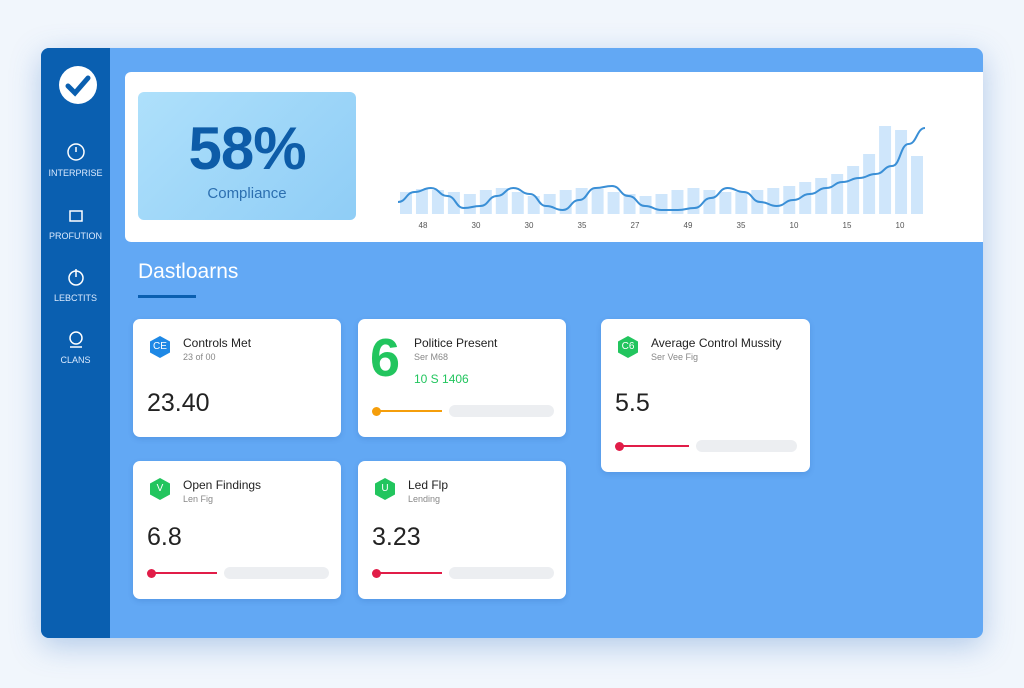  Describe the element at coordinates (75, 347) in the screenshot. I see `nav-item: CLANS` at that location.